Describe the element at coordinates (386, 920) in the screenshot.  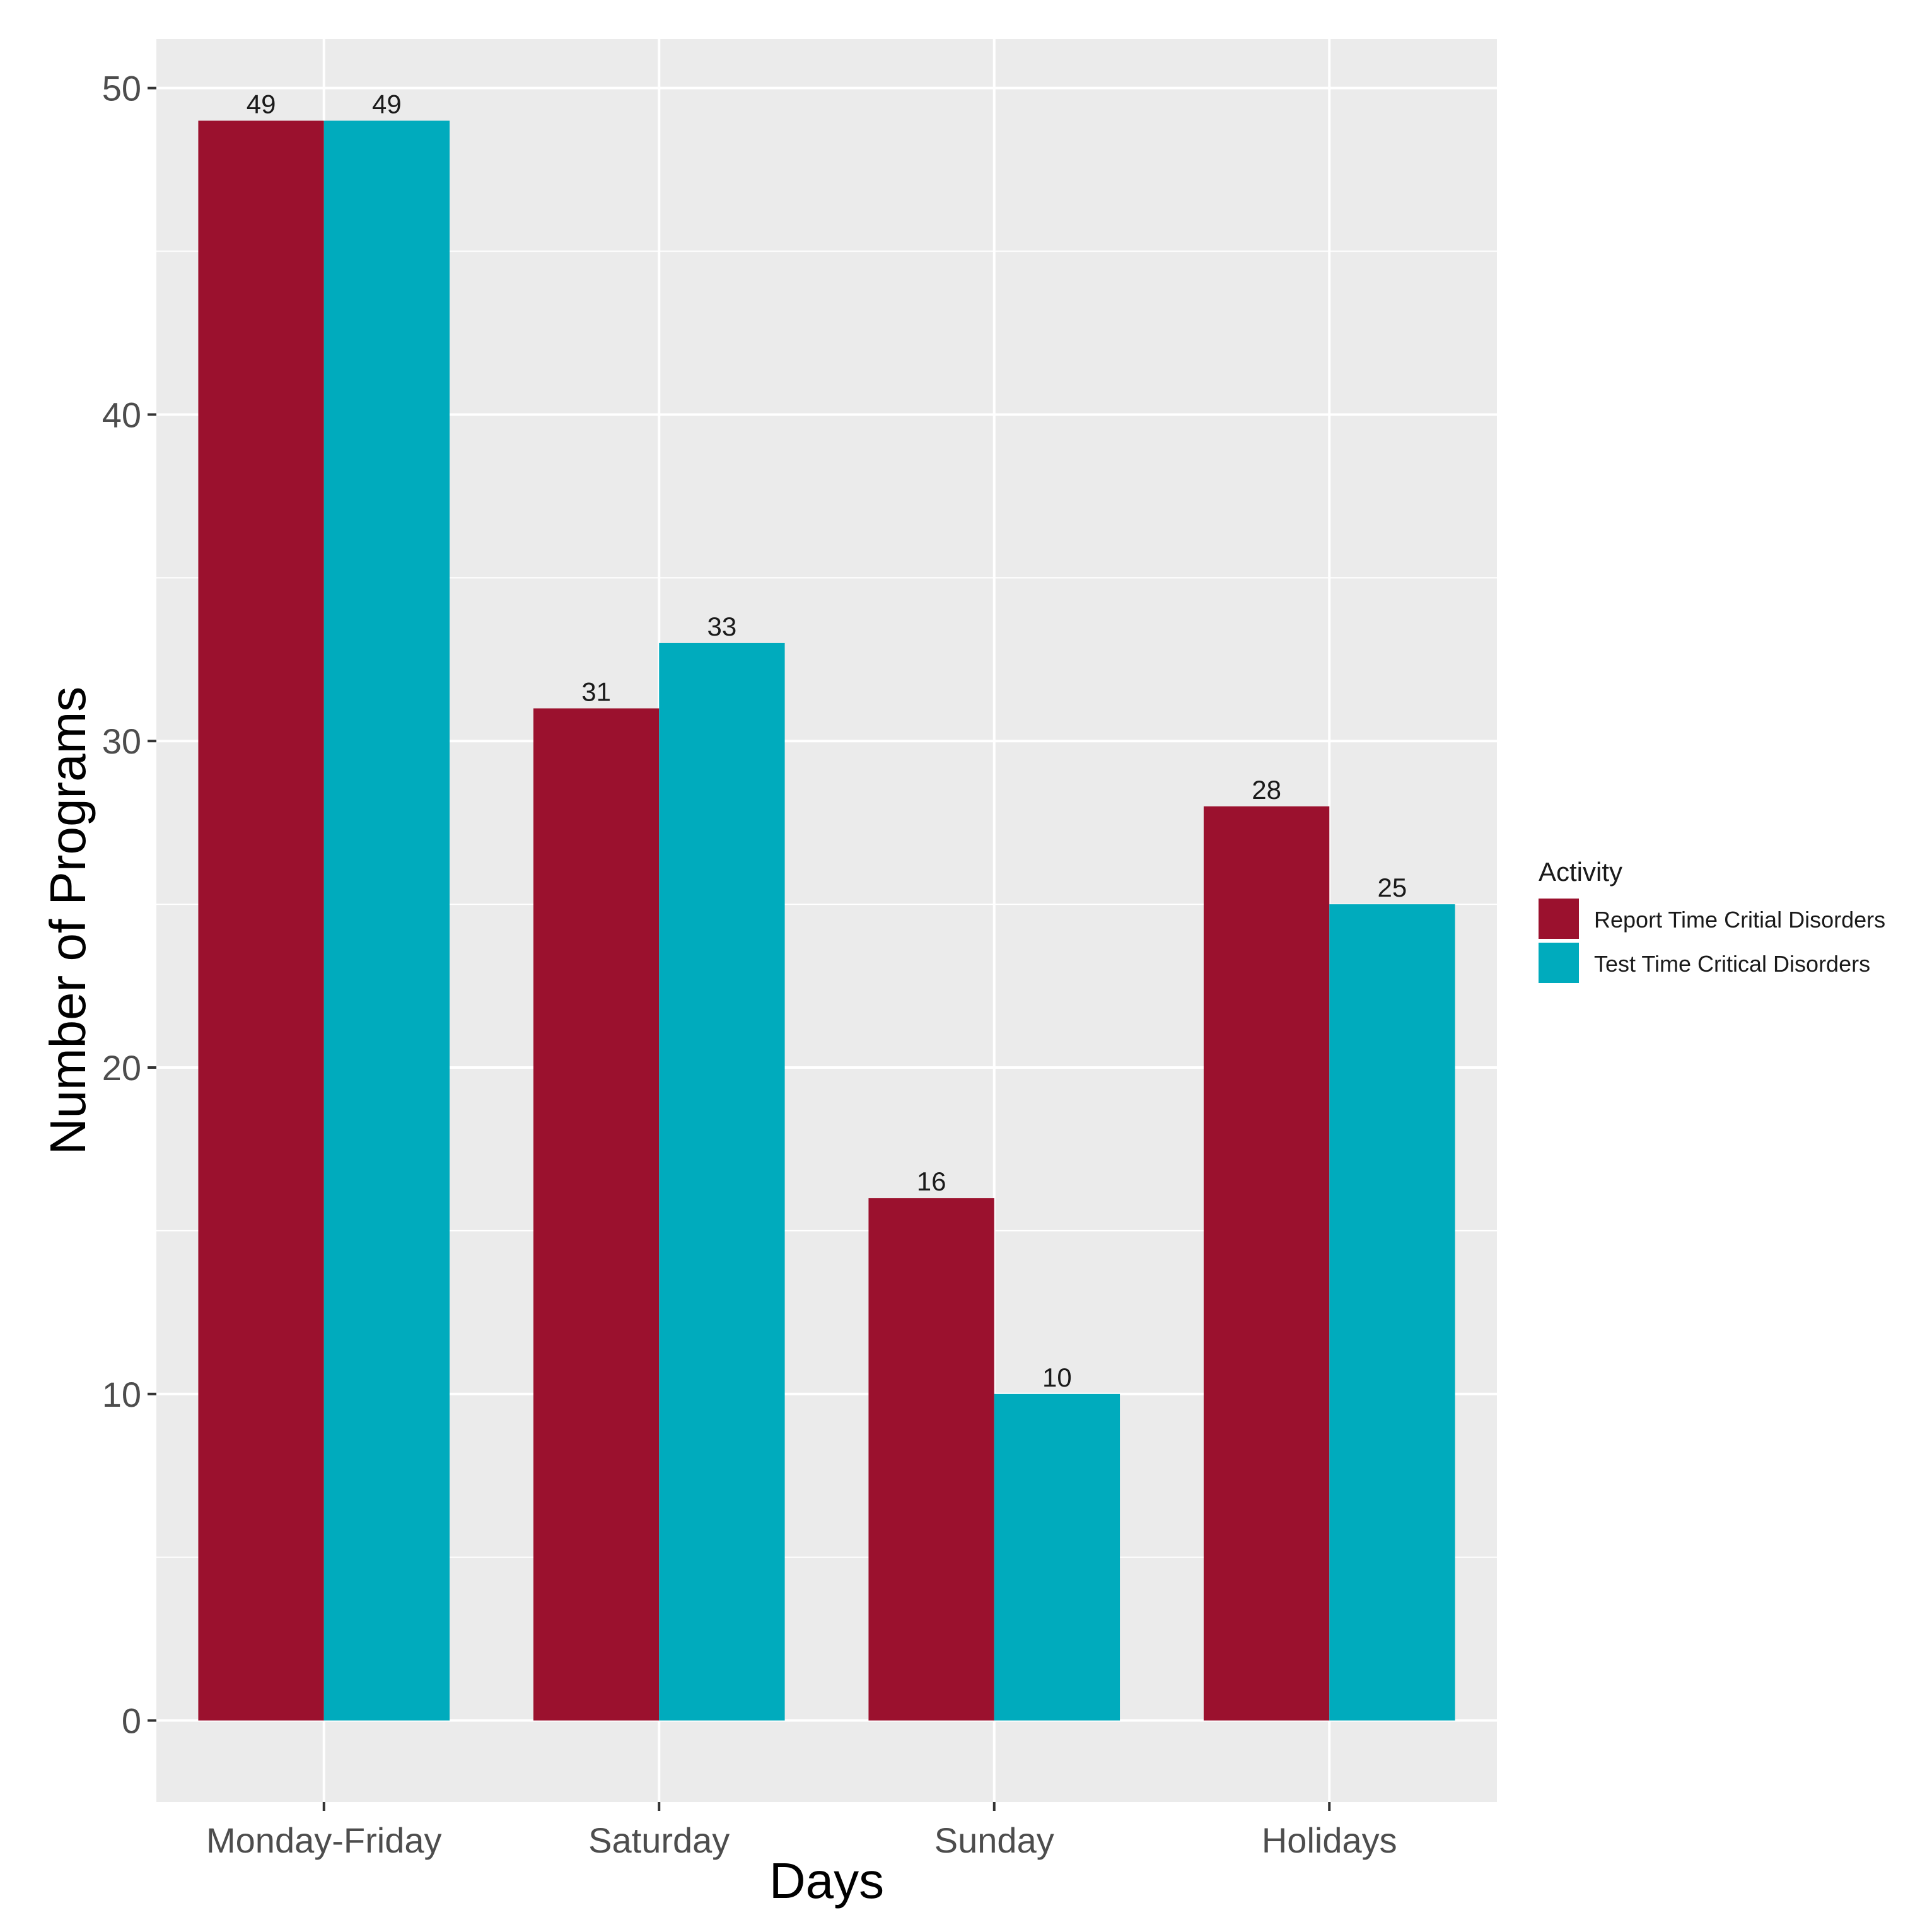
I see `bar-test-monday-friday` at that location.